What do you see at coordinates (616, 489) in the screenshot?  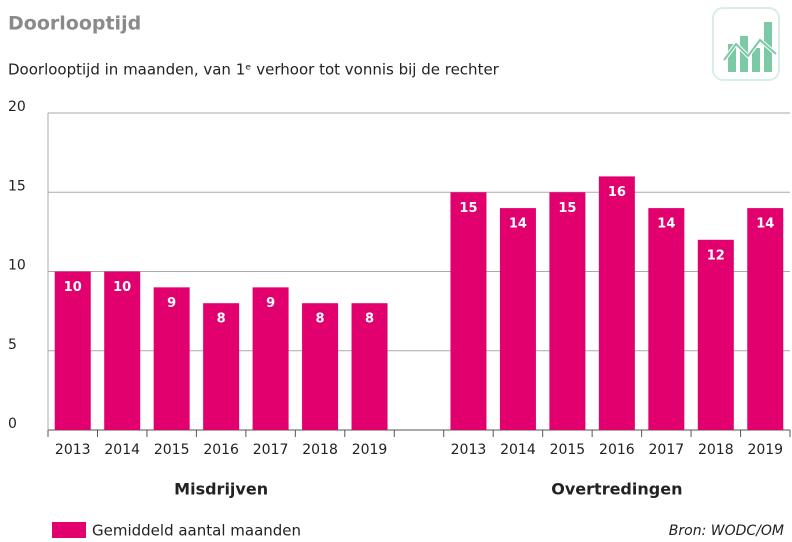 I see `group-label: Overtredingen` at bounding box center [616, 489].